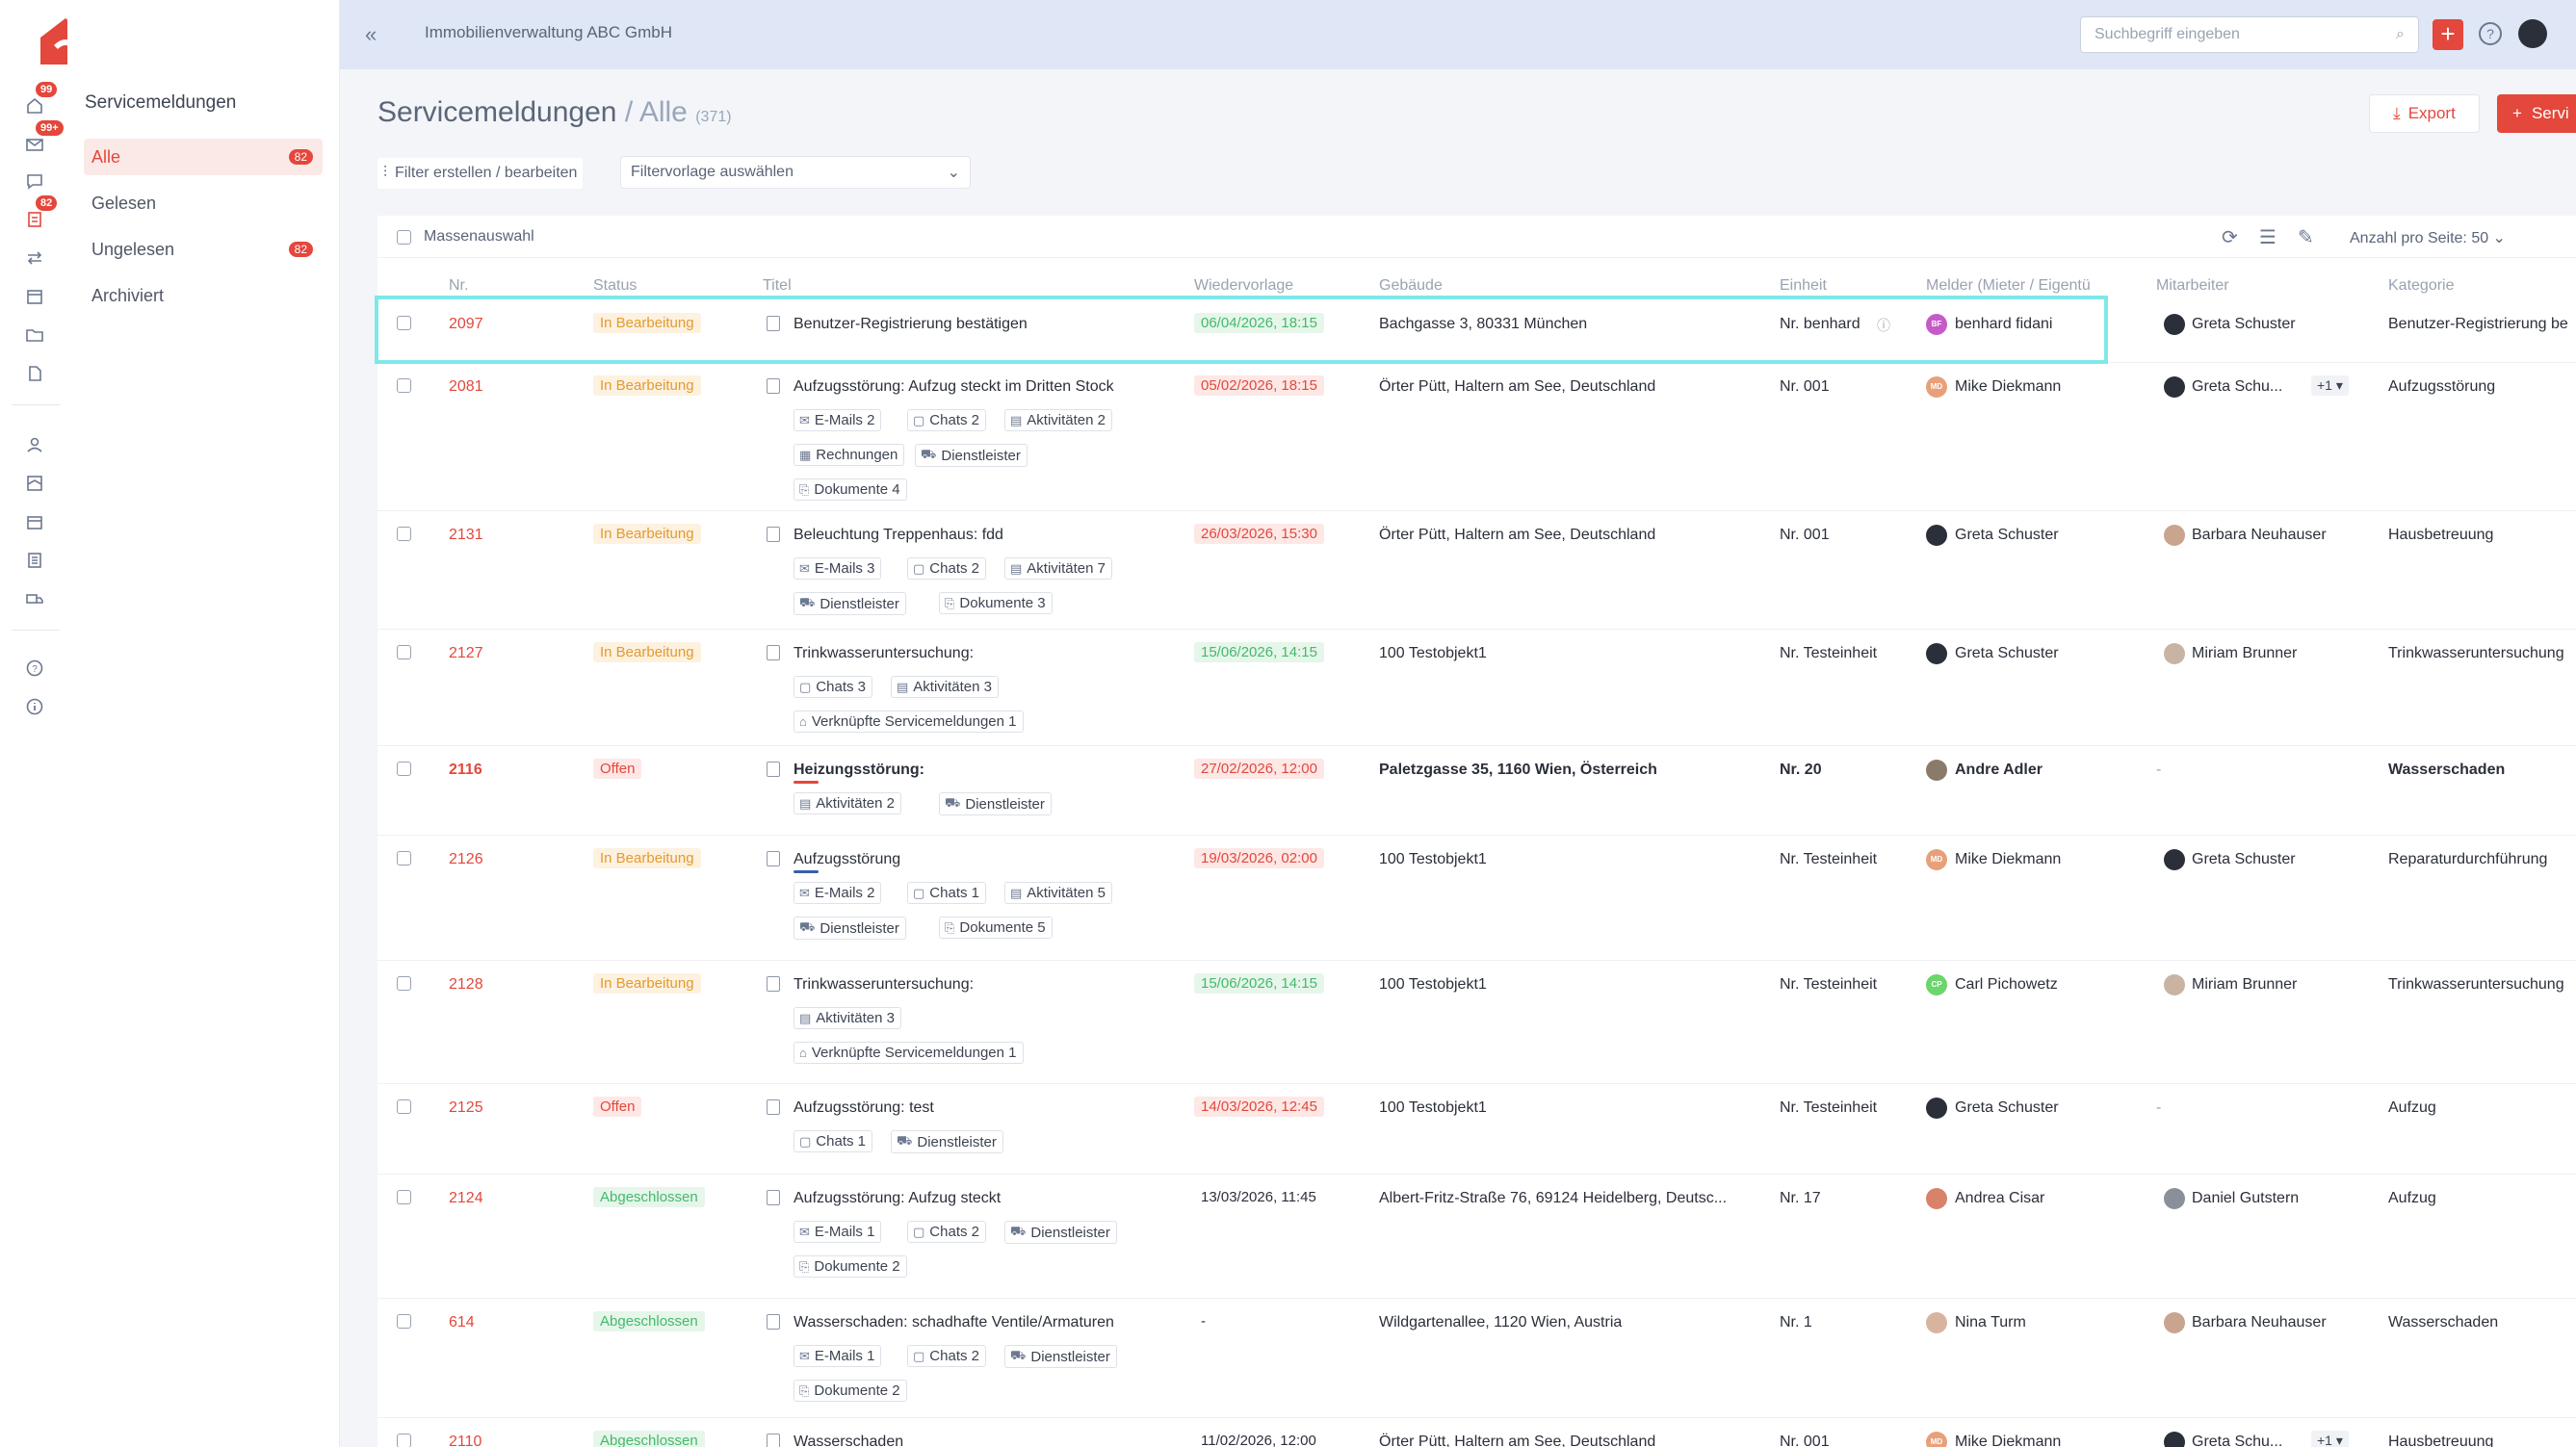 The image size is (2576, 1447). What do you see at coordinates (615, 285) in the screenshot?
I see `column-header: Status` at bounding box center [615, 285].